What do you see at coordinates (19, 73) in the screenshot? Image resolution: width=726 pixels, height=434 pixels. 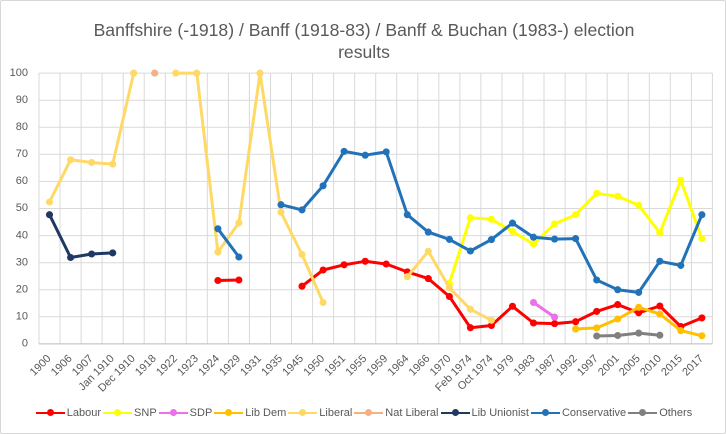 I see `svg-text: 100` at bounding box center [19, 73].